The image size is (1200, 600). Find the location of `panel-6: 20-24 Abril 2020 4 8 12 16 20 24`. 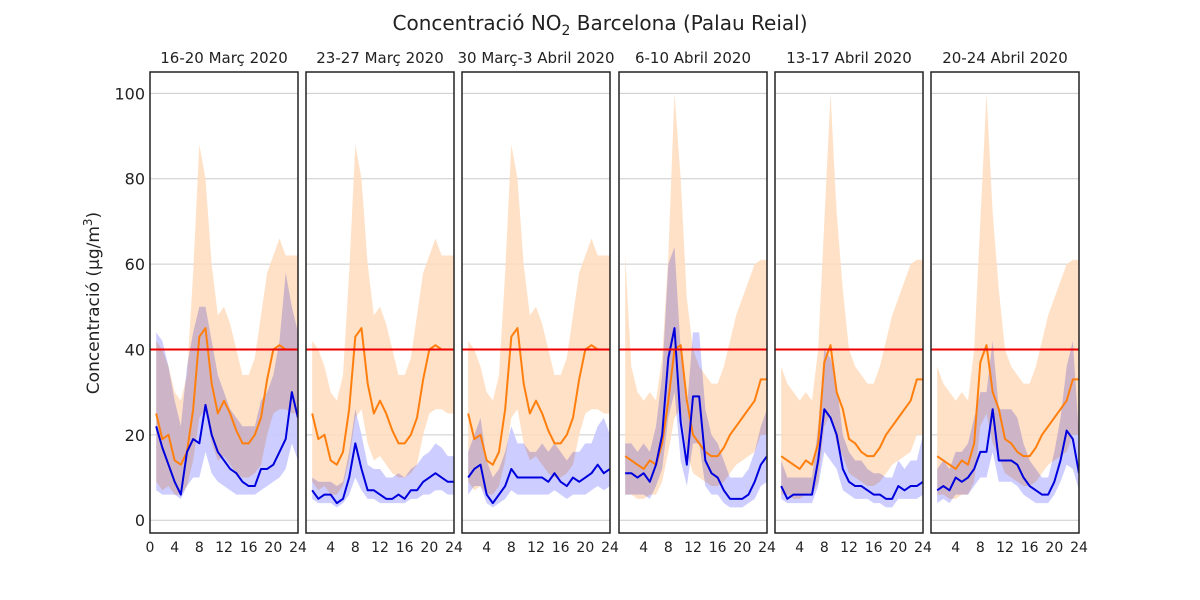

panel-6: 20-24 Abril 2020 4 8 12 16 20 24 is located at coordinates (1009, 302).